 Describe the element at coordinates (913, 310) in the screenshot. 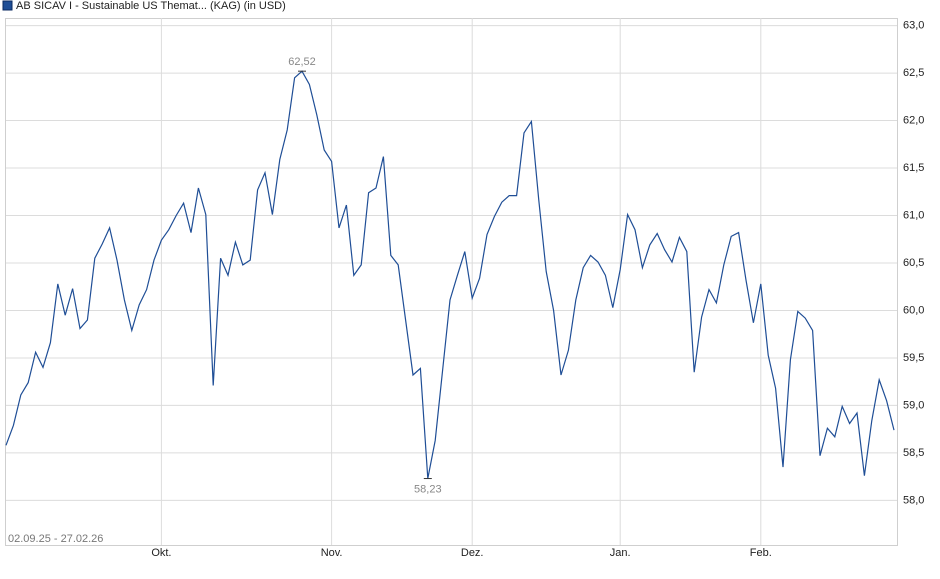

I see `y-tick-label: 60,0` at that location.